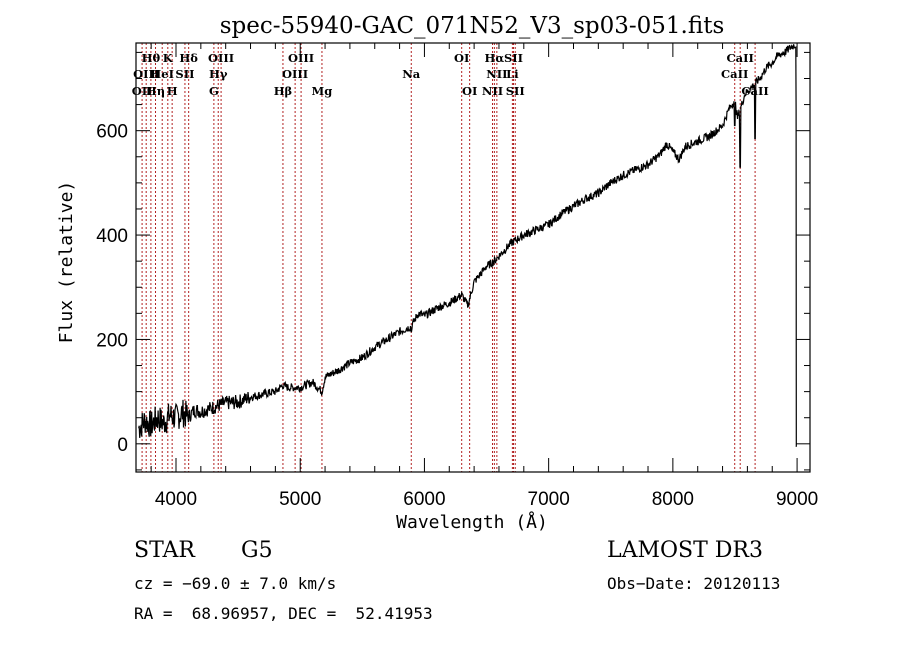 This screenshot has width=900, height=649. Describe the element at coordinates (218, 74) in the screenshot. I see `spectral-line-label: Hγ` at that location.